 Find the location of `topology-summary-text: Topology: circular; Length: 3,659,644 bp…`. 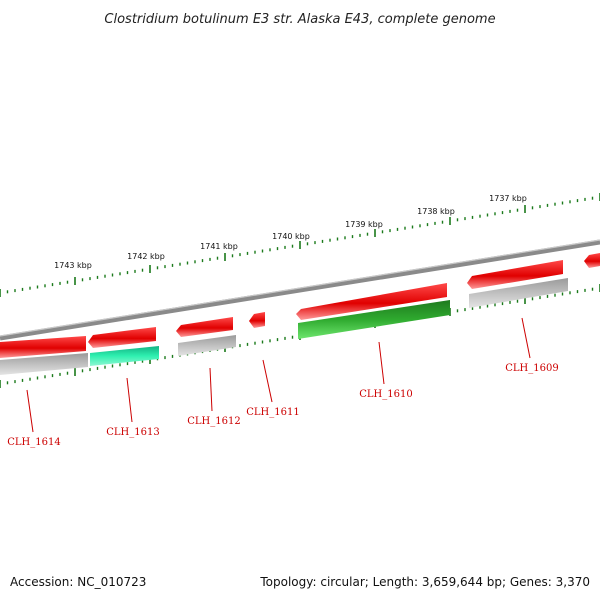

topology-summary-text: Topology: circular; Length: 3,659,644 bp… is located at coordinates (424, 582).